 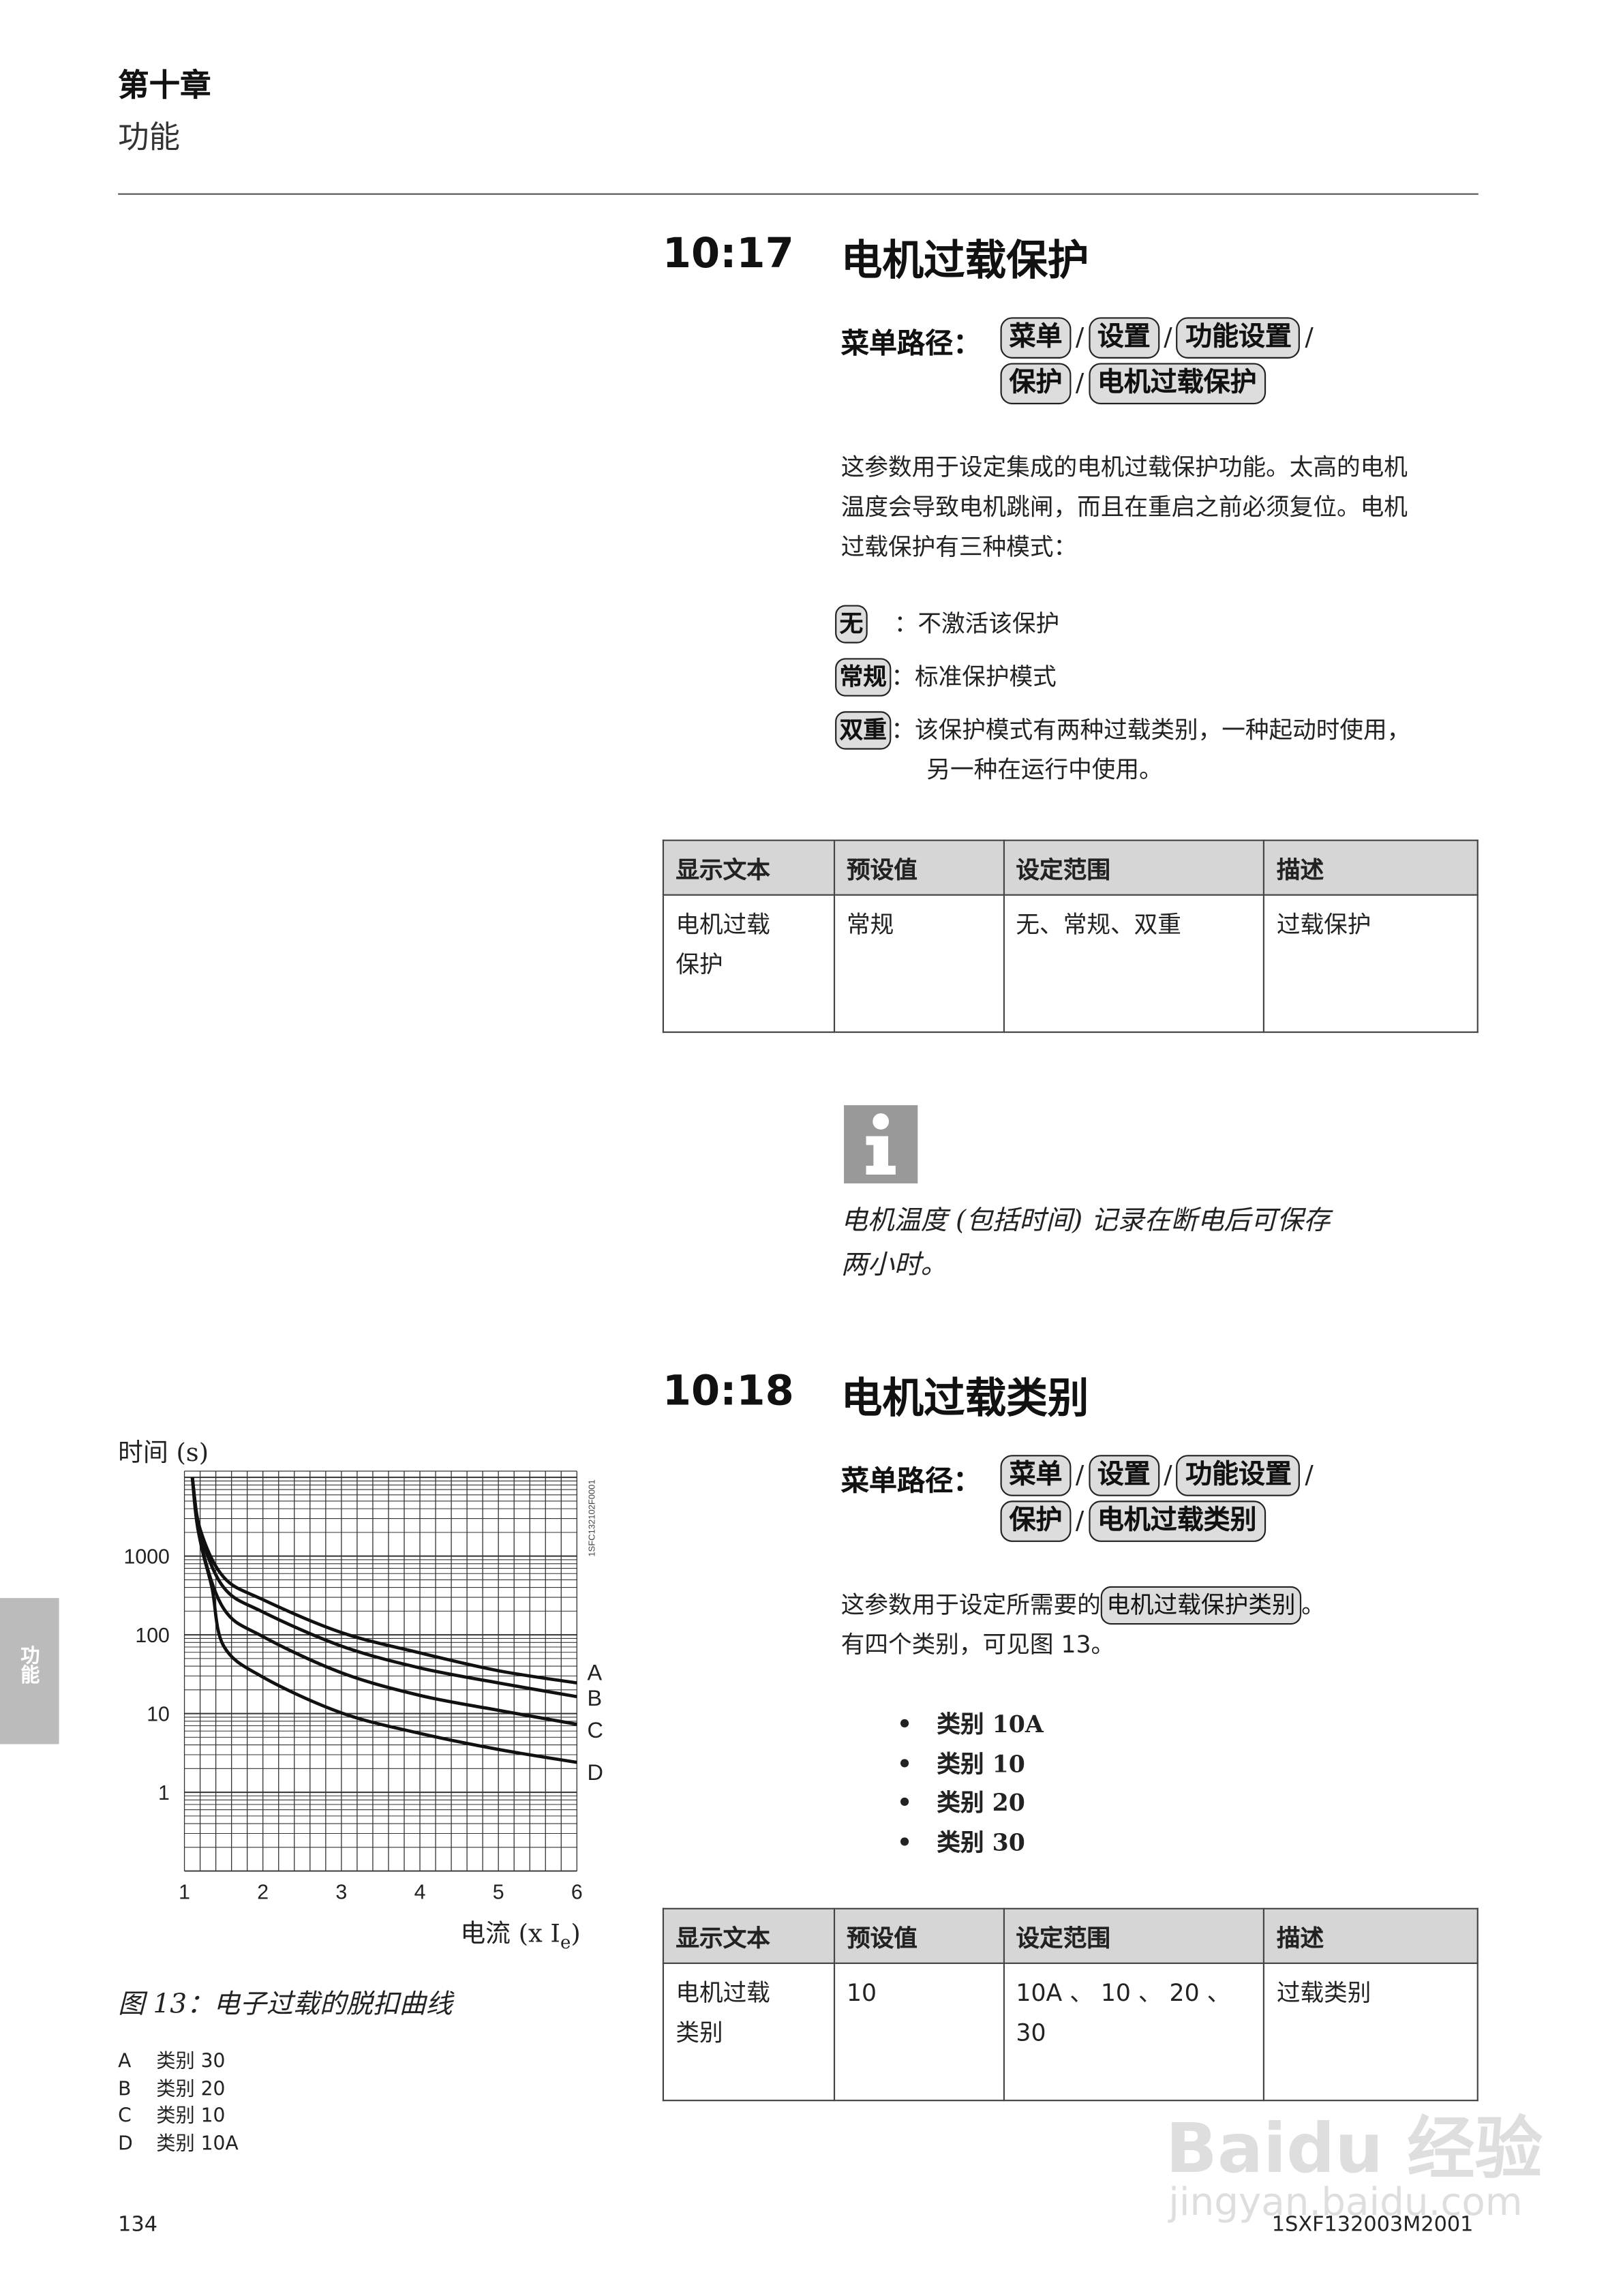 What do you see at coordinates (27, 1665) in the screenshot?
I see `side-tab-label: 功能` at bounding box center [27, 1665].